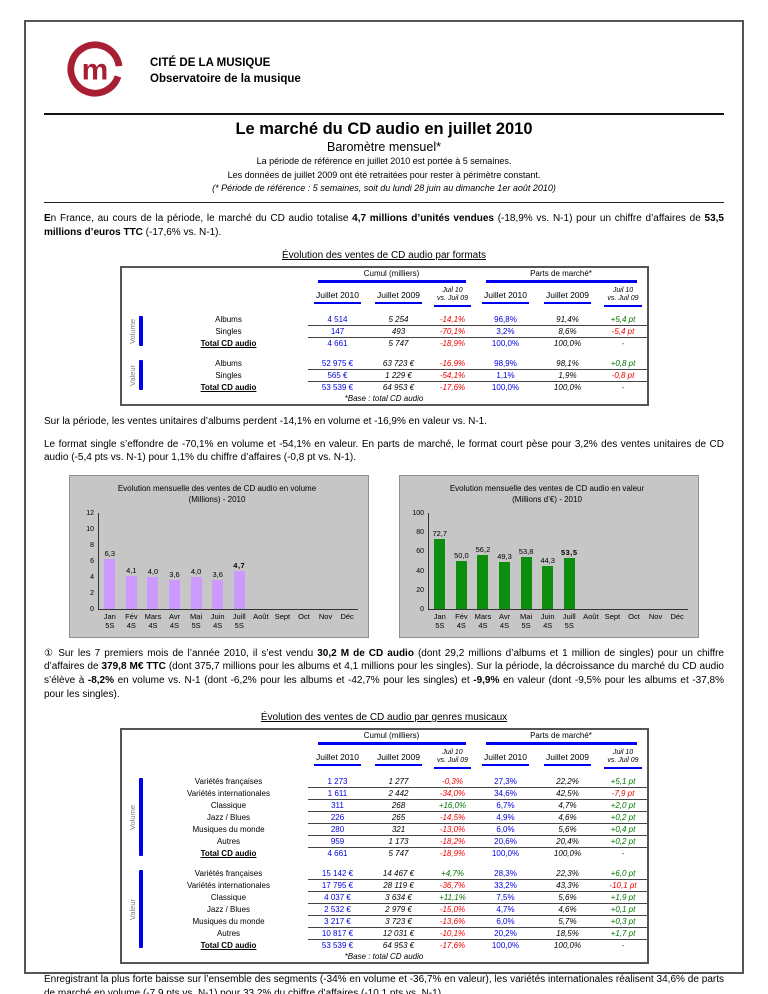 This screenshot has height=994, width=768. Describe the element at coordinates (562, 275) in the screenshot. I see `group-header: Parts de marché*` at that location.